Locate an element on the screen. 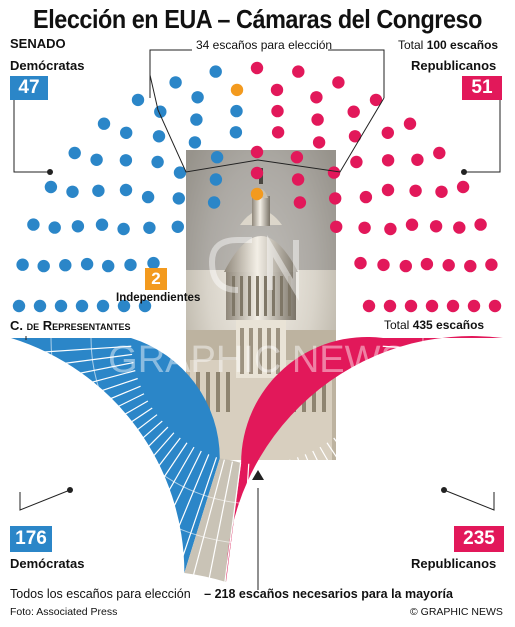 This screenshot has height=627, width=515. senate-ind-label: Independientes is located at coordinates (158, 298).